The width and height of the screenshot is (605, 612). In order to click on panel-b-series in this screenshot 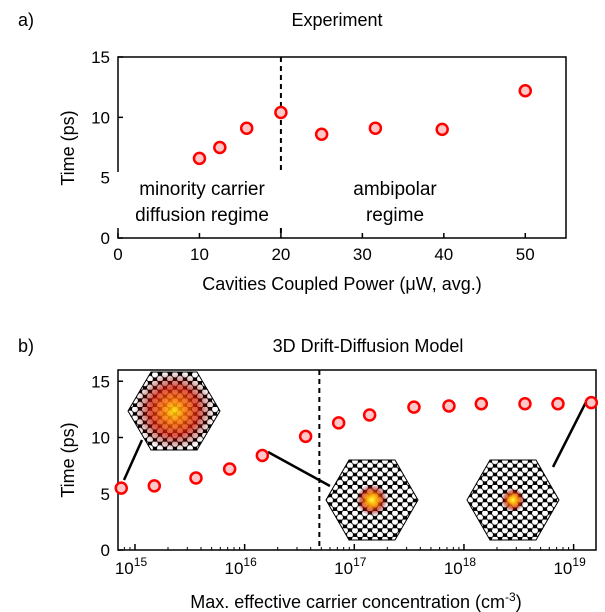, I will do `click(356, 445)`.